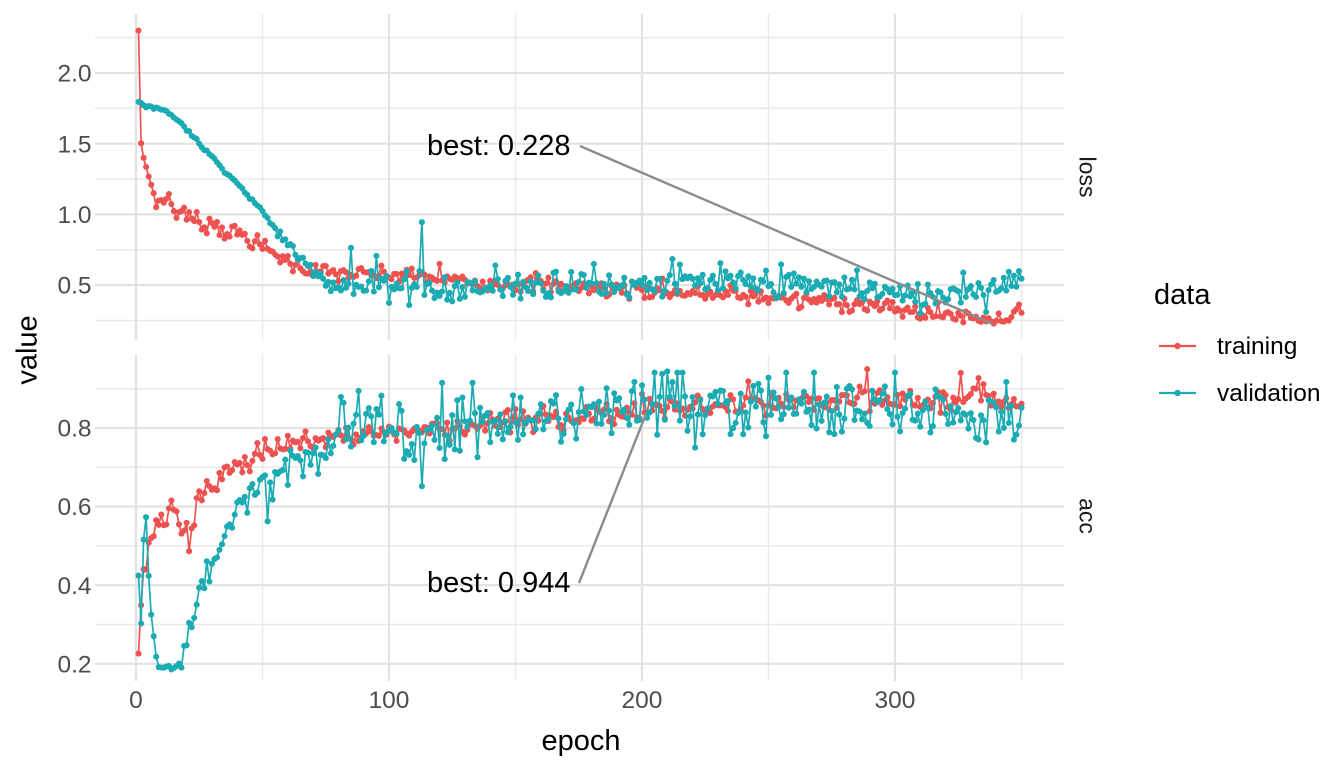 The width and height of the screenshot is (1344, 773). Describe the element at coordinates (74, 144) in the screenshot. I see `svg-text: 1.5` at that location.